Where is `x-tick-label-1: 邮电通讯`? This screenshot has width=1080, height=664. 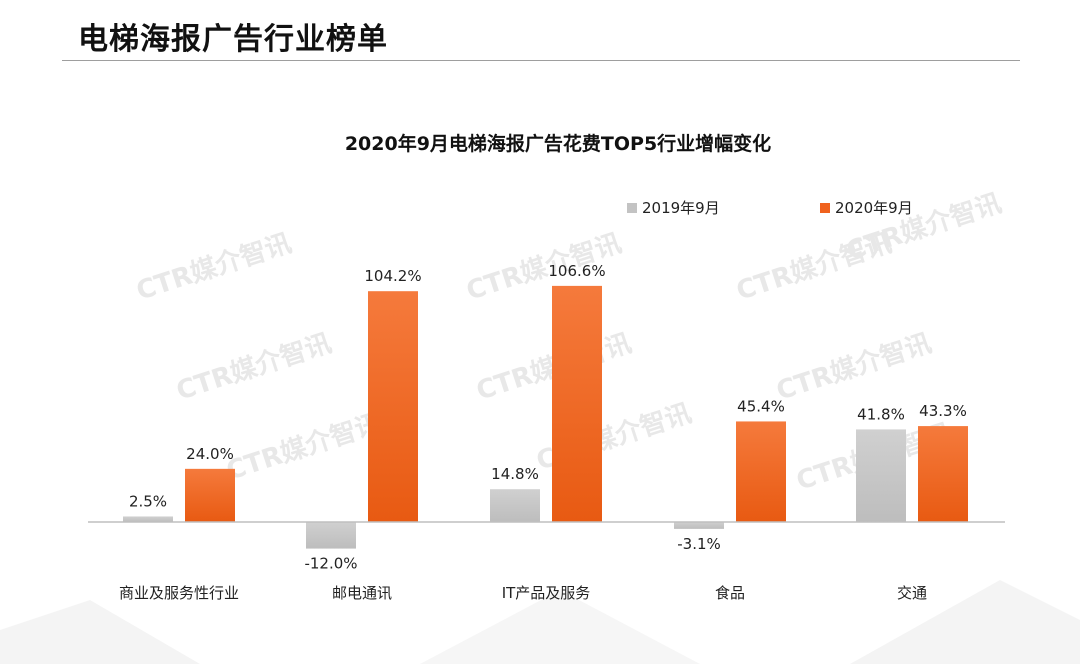
x-tick-label-1: 邮电通讯 is located at coordinates (362, 593).